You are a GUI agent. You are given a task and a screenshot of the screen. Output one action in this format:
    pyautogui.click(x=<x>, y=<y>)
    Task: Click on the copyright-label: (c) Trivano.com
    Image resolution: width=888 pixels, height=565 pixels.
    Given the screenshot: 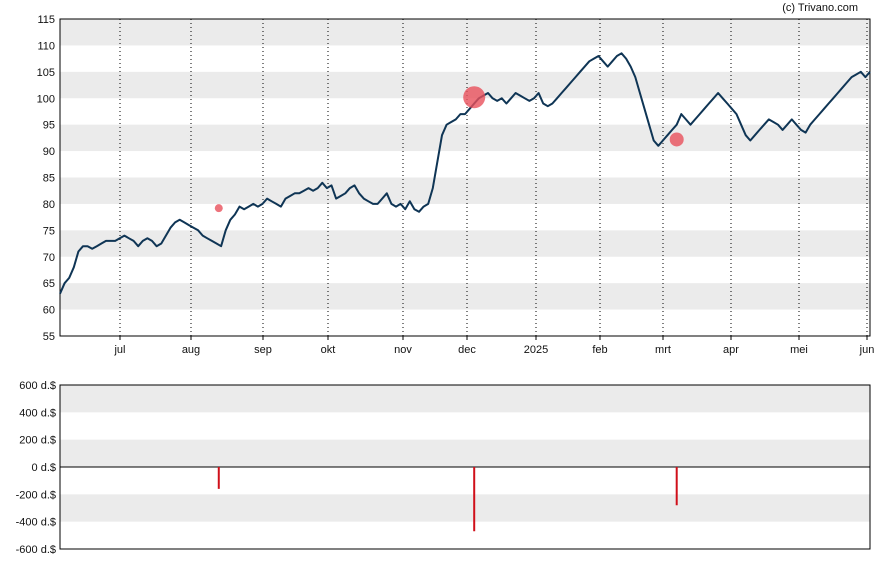 What is the action you would take?
    pyautogui.click(x=820, y=8)
    